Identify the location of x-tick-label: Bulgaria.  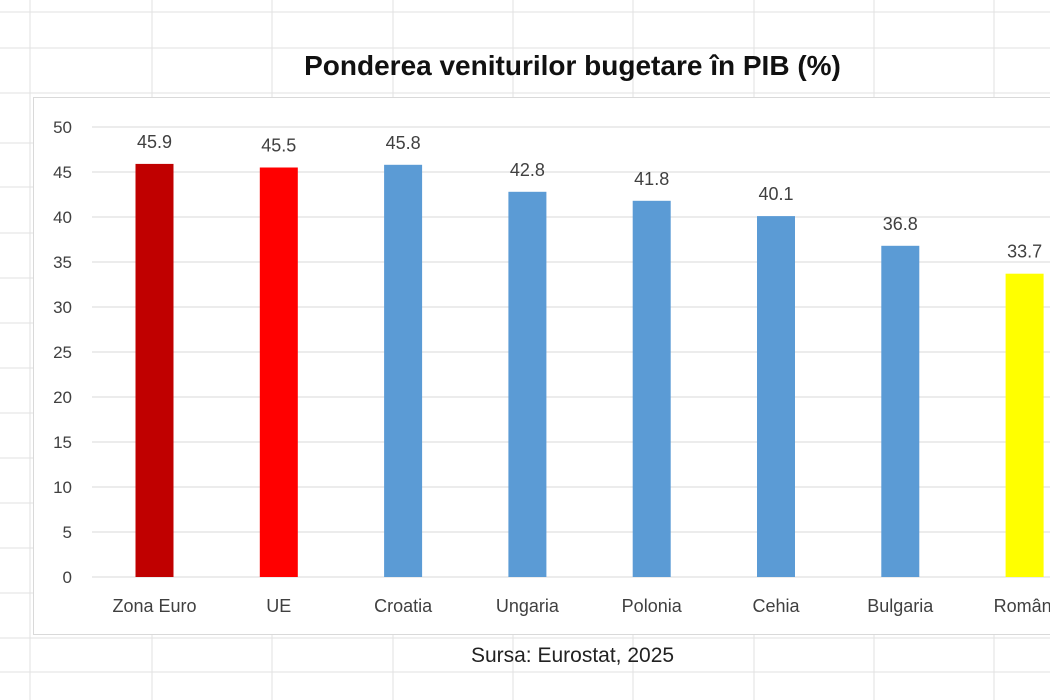
(900, 606).